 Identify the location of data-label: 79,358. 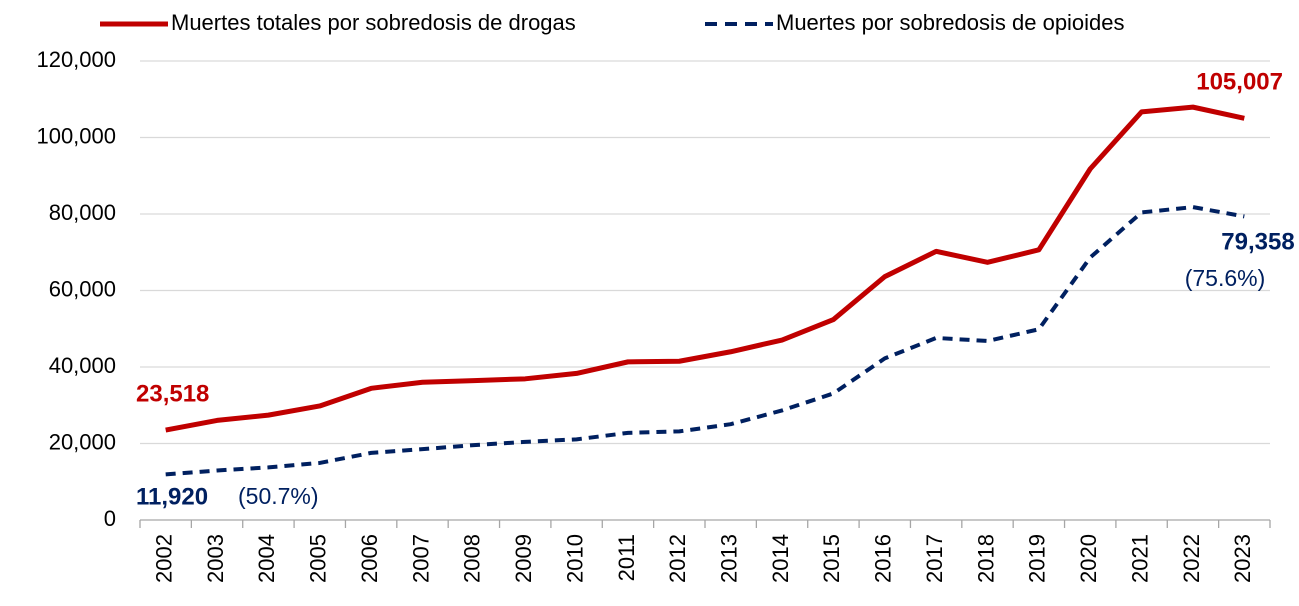
(1257, 241).